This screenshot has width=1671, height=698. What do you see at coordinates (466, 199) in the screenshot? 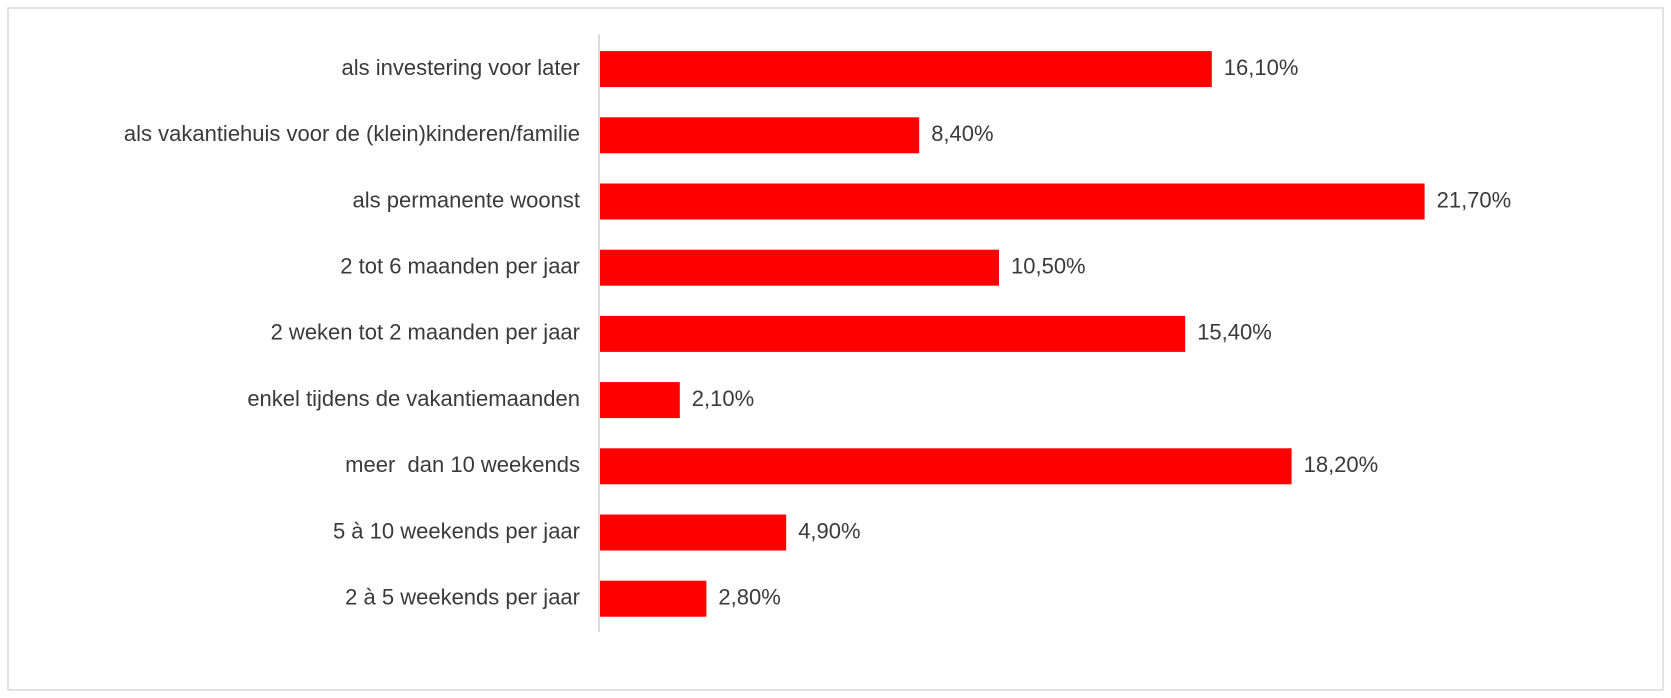
I see `category-label: als permanente woonst` at bounding box center [466, 199].